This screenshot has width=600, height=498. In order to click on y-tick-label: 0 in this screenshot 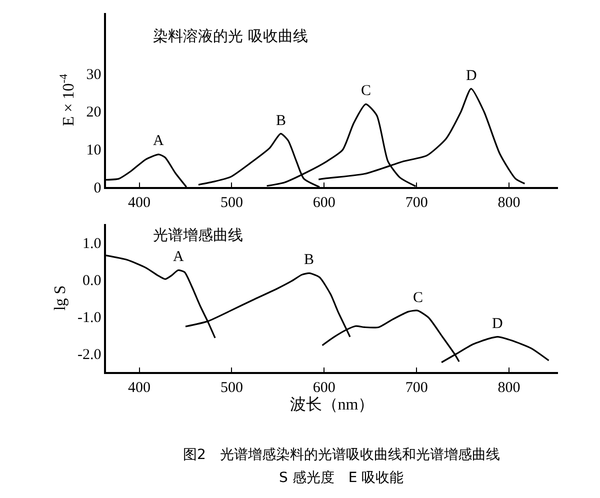, I will do `click(98, 188)`.